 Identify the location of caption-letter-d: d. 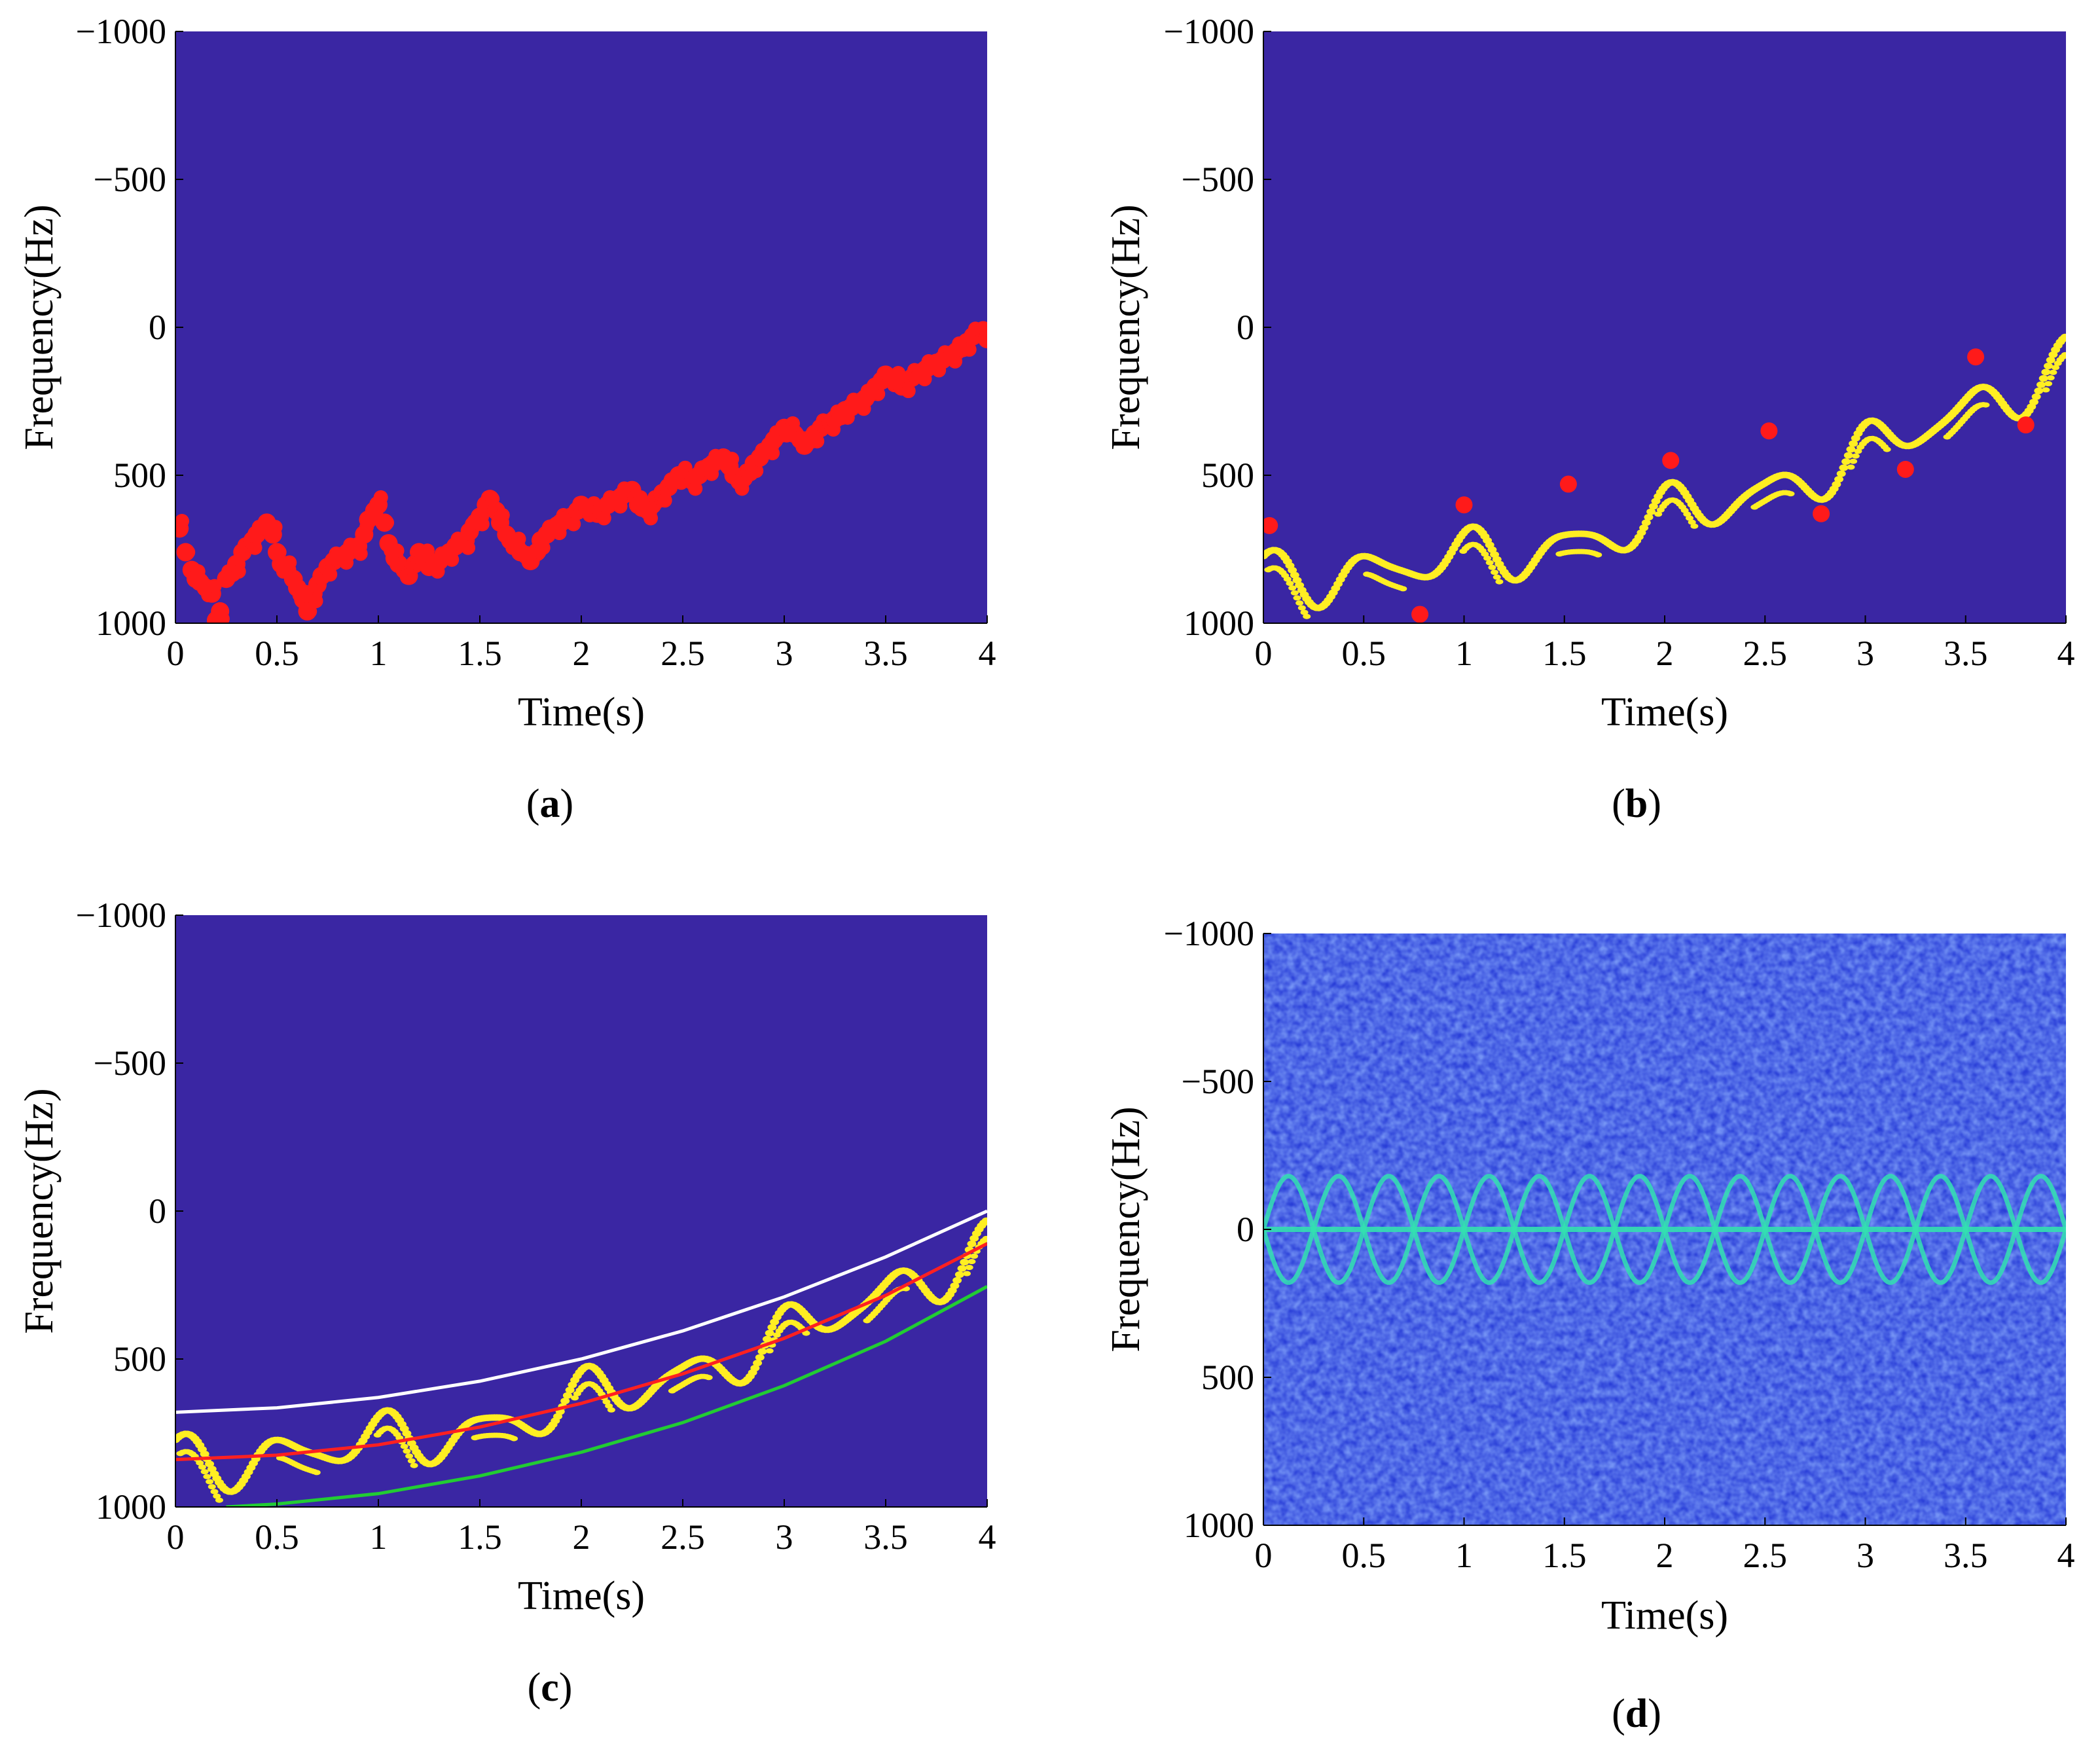
(1637, 1714).